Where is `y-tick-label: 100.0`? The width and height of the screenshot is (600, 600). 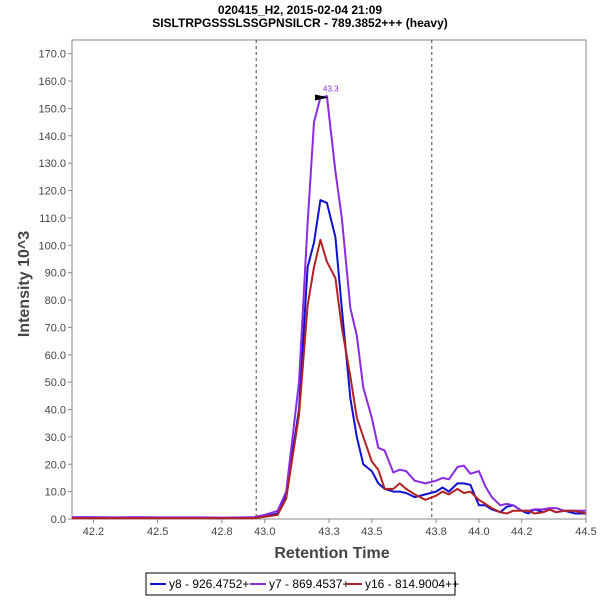 y-tick-label: 100.0 is located at coordinates (52, 246).